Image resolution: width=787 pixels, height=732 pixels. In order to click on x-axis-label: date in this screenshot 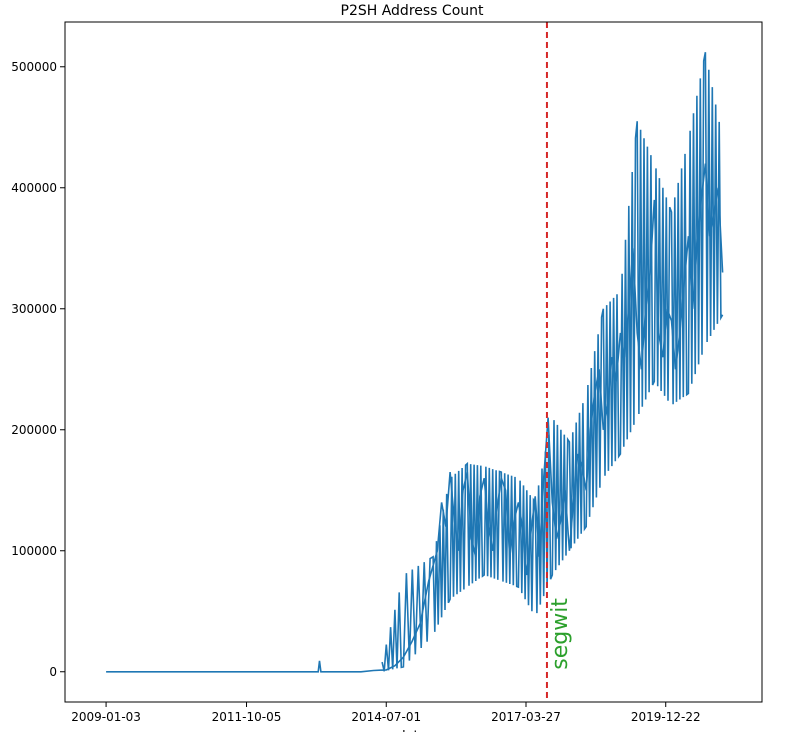, I will do `click(411, 730)`.